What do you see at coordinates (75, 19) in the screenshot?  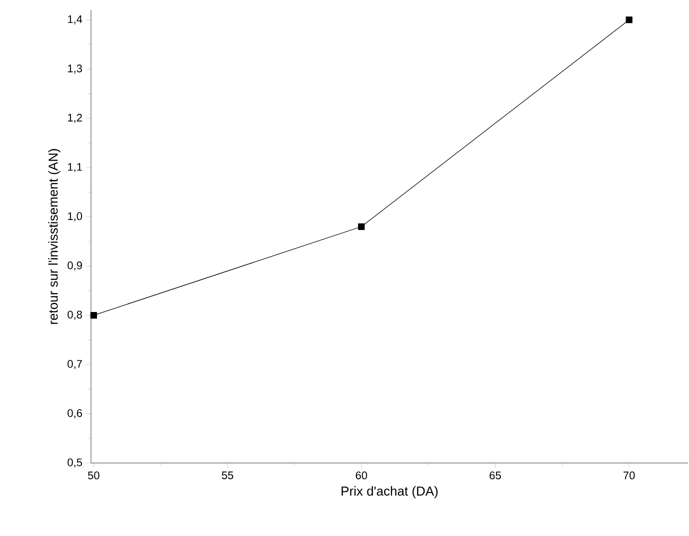 I see `y-tick-label: 1,4` at bounding box center [75, 19].